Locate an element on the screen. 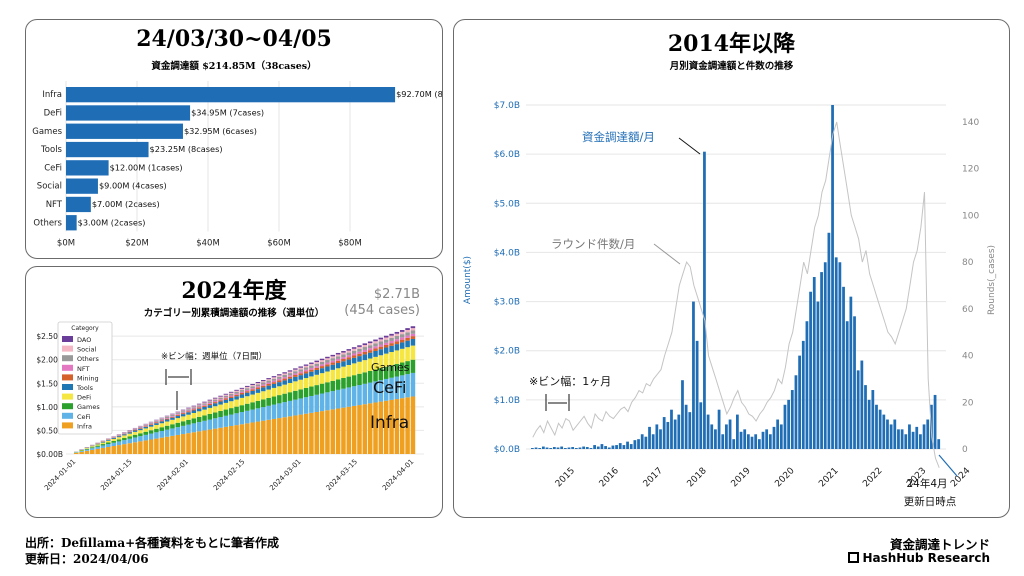 The image size is (1024, 576). y-right-tick-label: 80 is located at coordinates (968, 263).